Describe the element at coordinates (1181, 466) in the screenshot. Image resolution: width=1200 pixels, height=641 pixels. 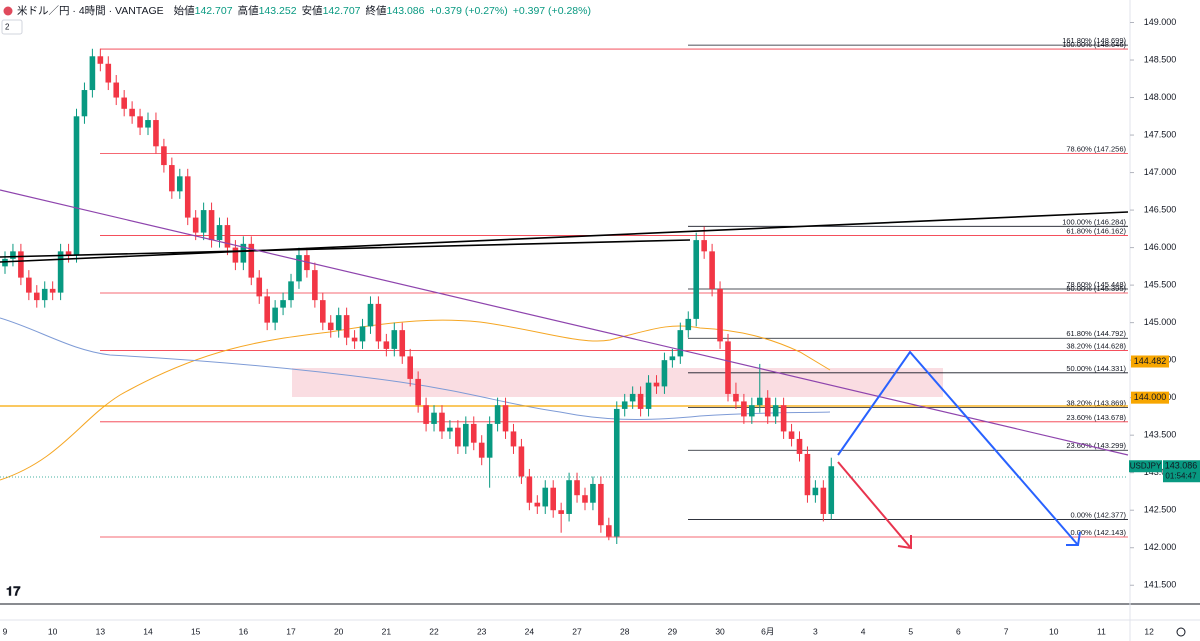
I see `price-tag-label: 143.086` at that location.